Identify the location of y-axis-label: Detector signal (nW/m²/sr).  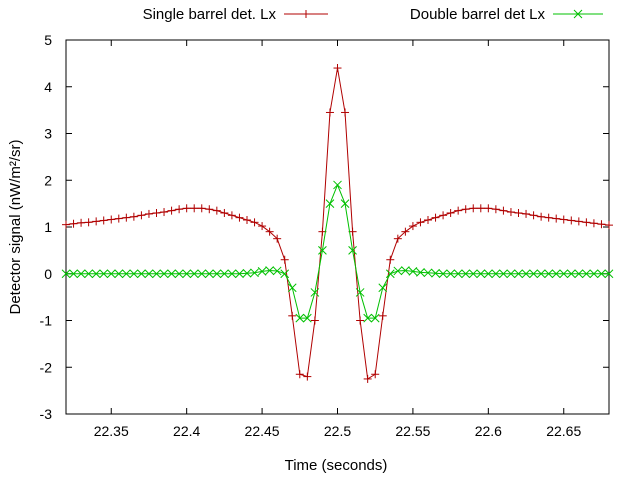
(15, 226).